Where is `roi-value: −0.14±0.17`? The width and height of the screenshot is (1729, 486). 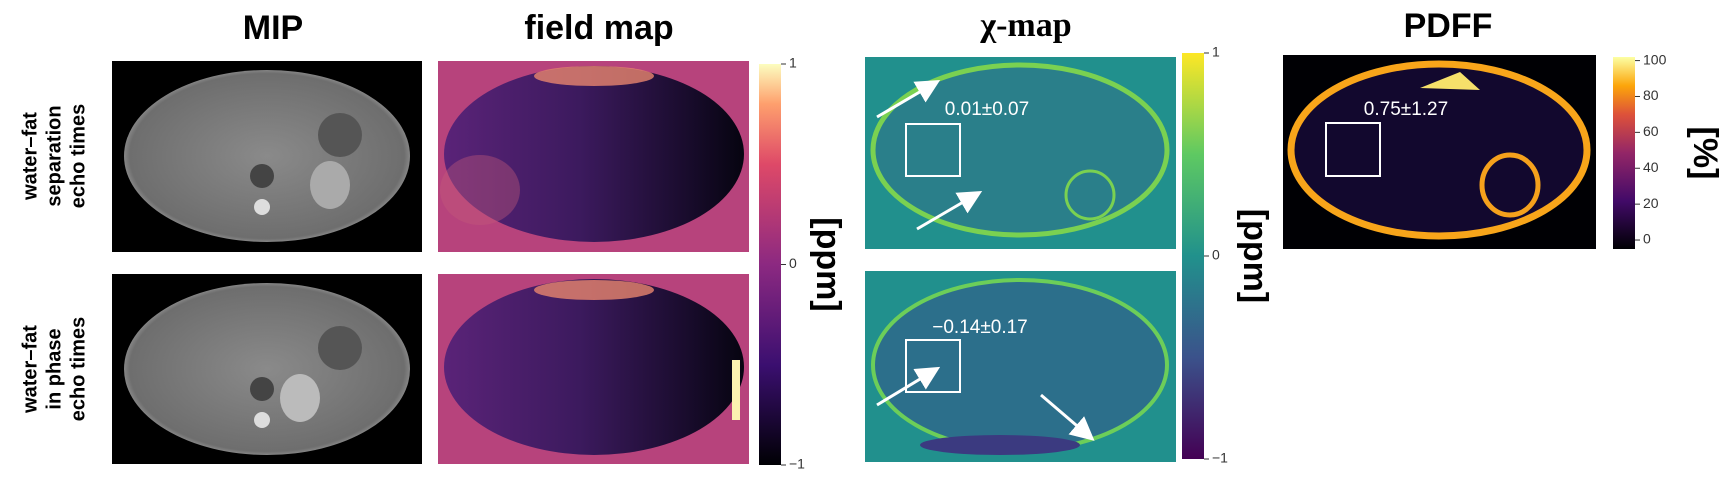
roi-value: −0.14±0.17 is located at coordinates (979, 327).